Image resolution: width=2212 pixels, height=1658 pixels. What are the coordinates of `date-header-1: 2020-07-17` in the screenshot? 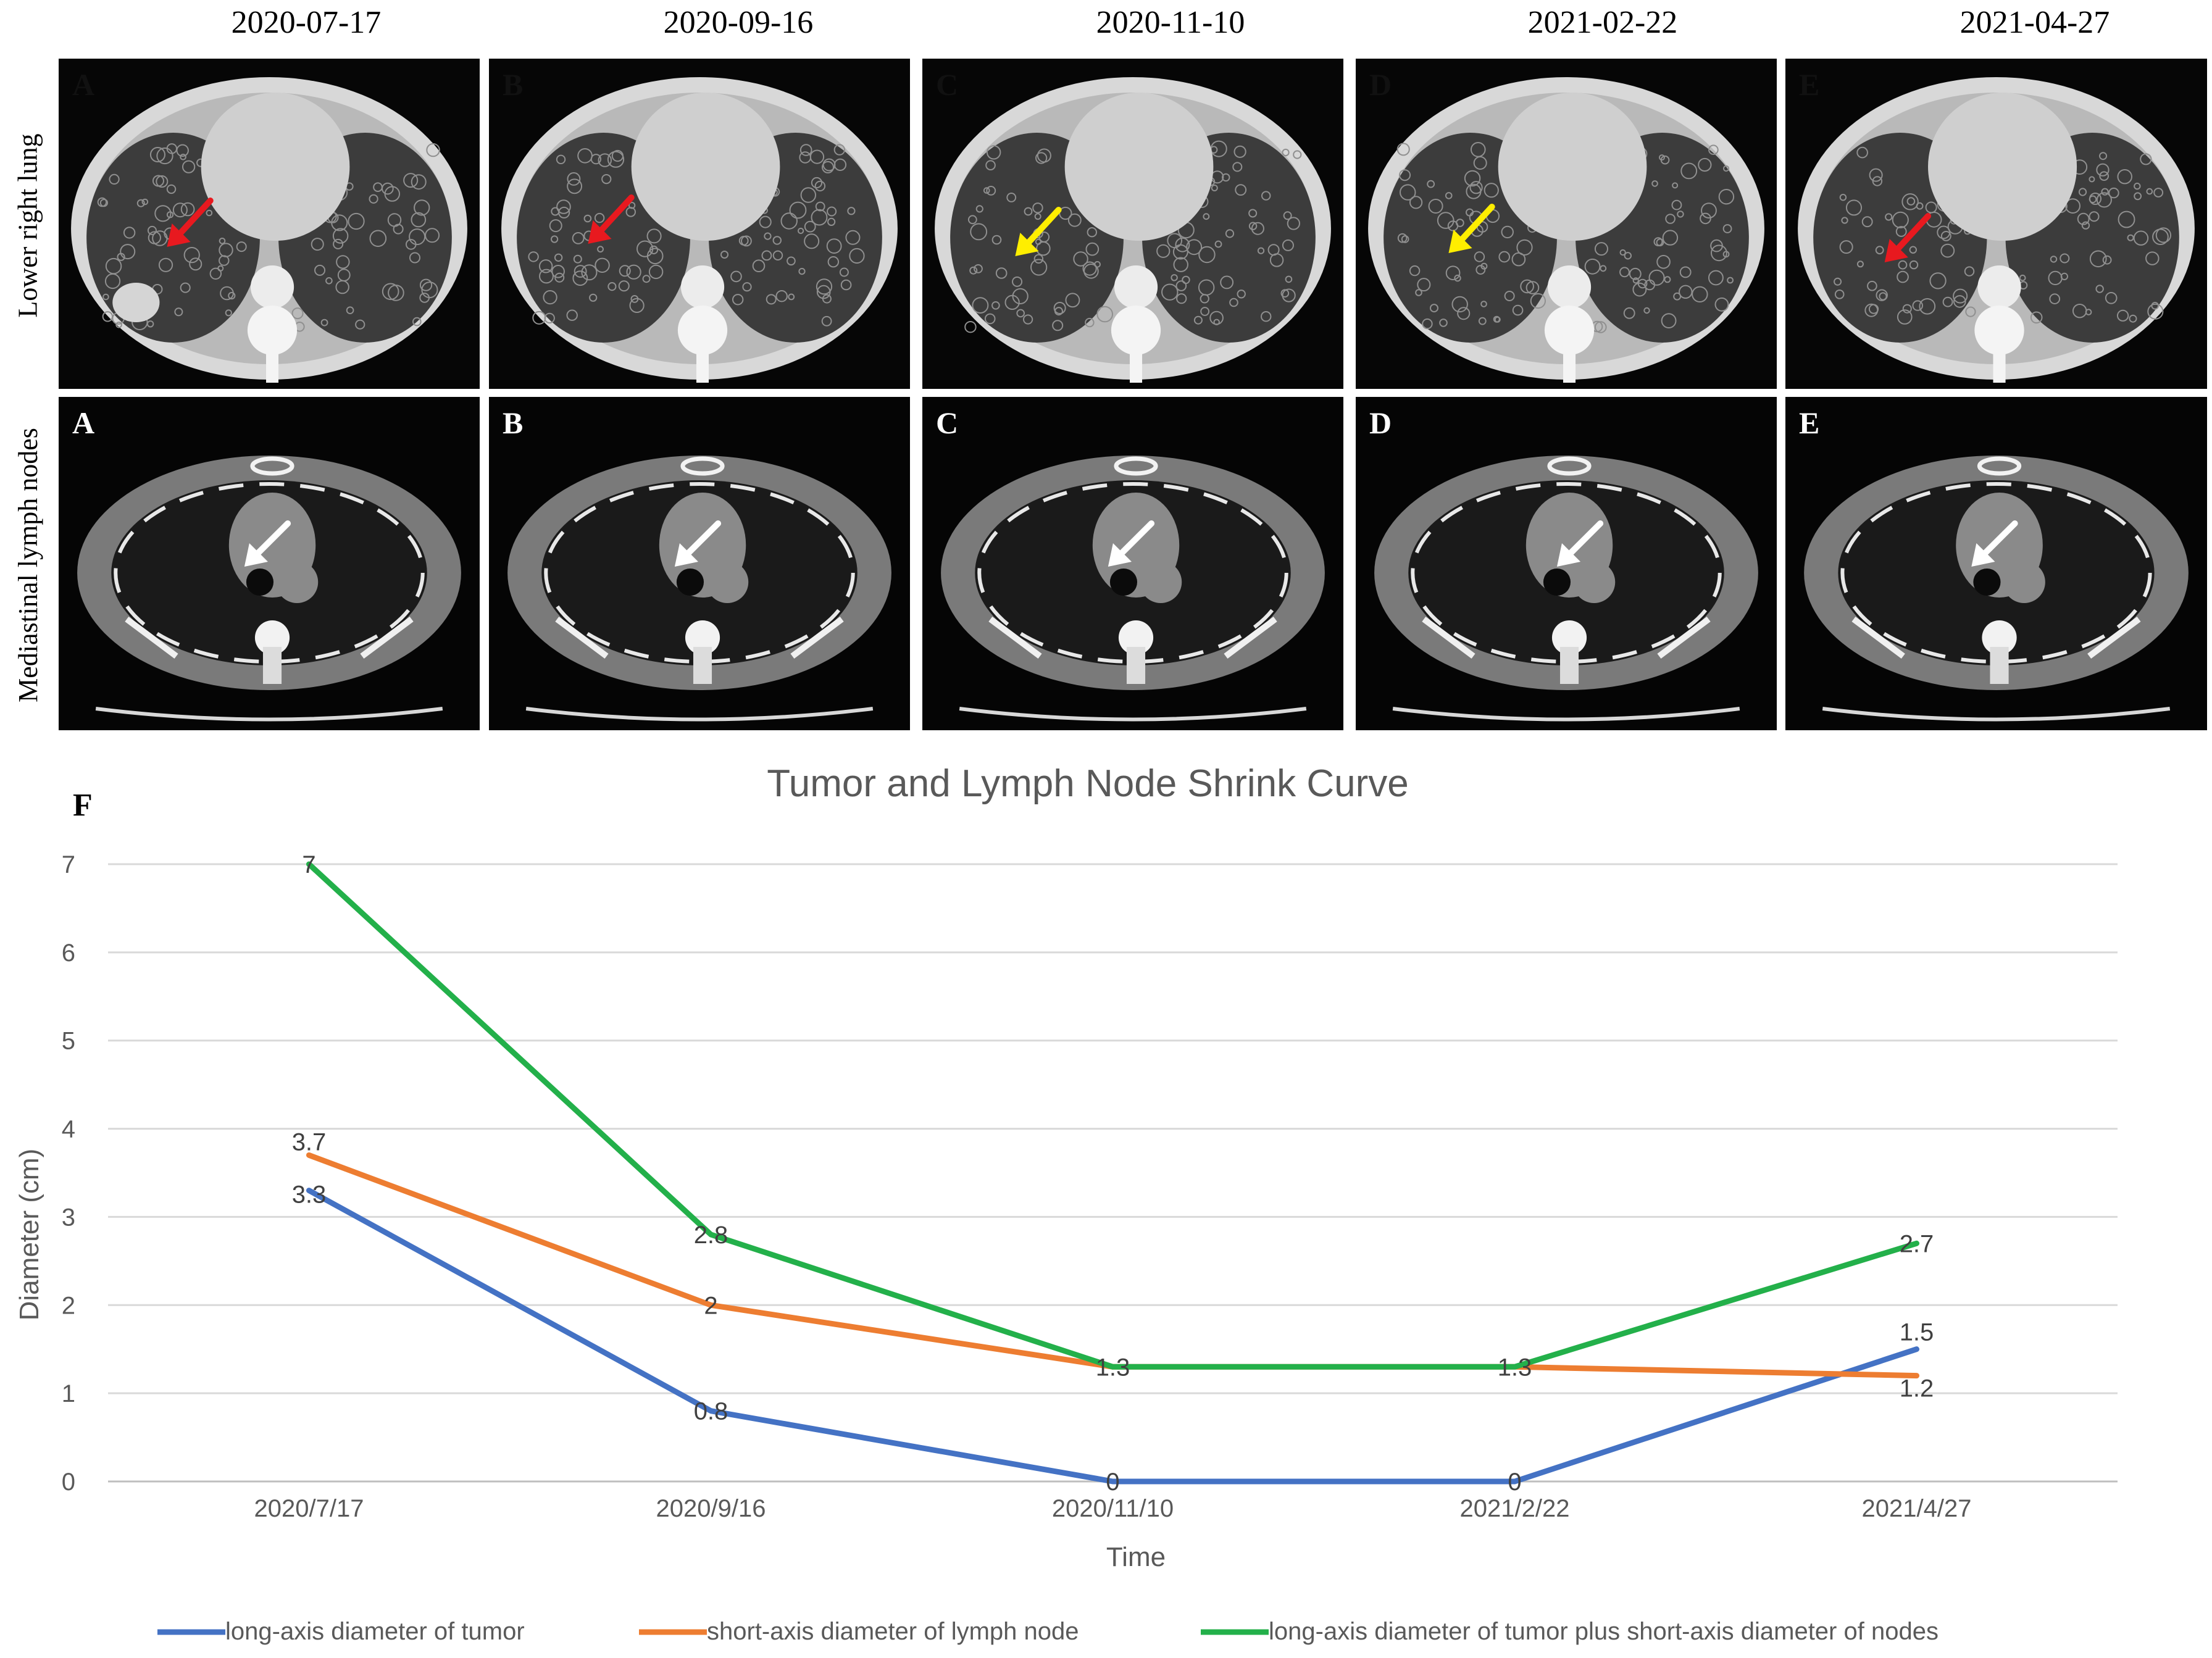 It's located at (306, 22).